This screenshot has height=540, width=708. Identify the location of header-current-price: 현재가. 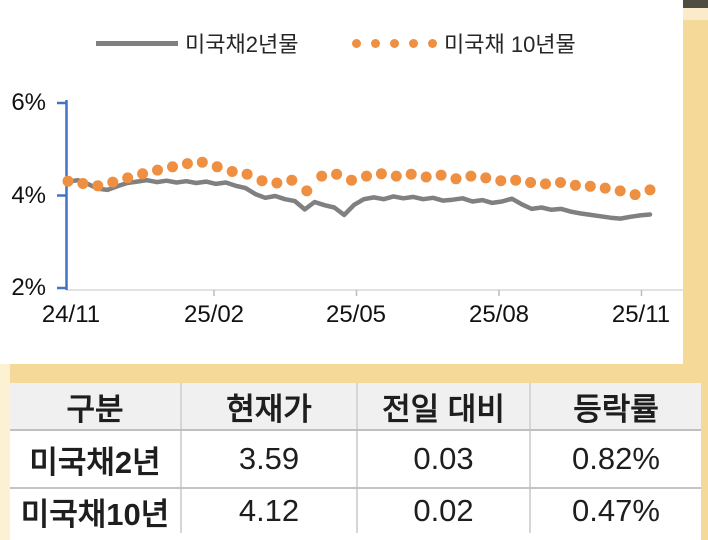
(268, 407).